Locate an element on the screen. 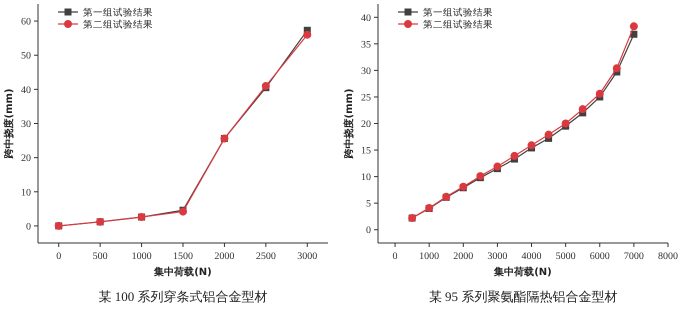 The width and height of the screenshot is (680, 310). x-tick-label: 6000 is located at coordinates (600, 256).